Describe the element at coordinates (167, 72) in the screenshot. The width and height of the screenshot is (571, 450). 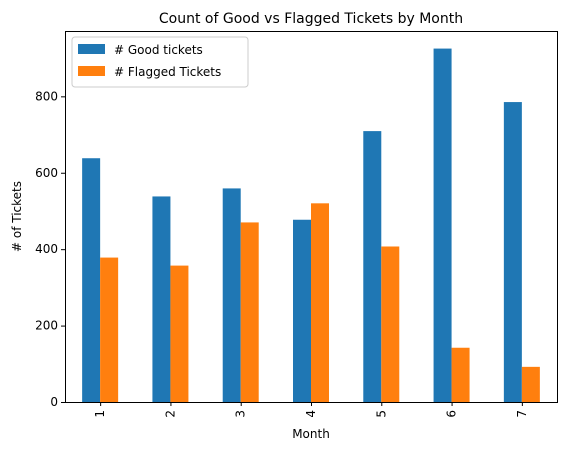
I see `legend-label: # Flagged Tickets` at that location.